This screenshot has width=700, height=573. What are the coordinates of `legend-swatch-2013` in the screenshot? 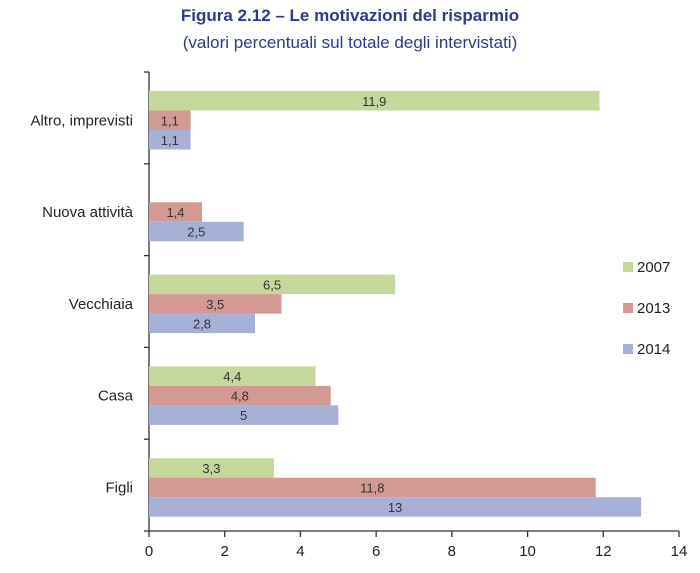 It's located at (628, 308).